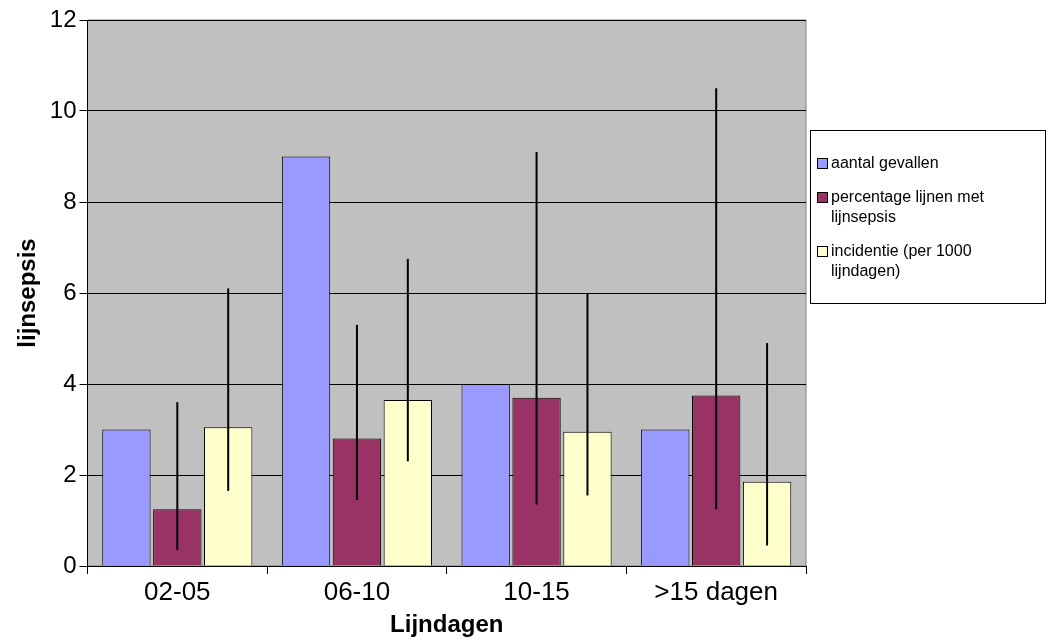 The width and height of the screenshot is (1056, 640). What do you see at coordinates (902, 261) in the screenshot?
I see `legend-label: incidentie (per 1000 lijndagen)` at bounding box center [902, 261].